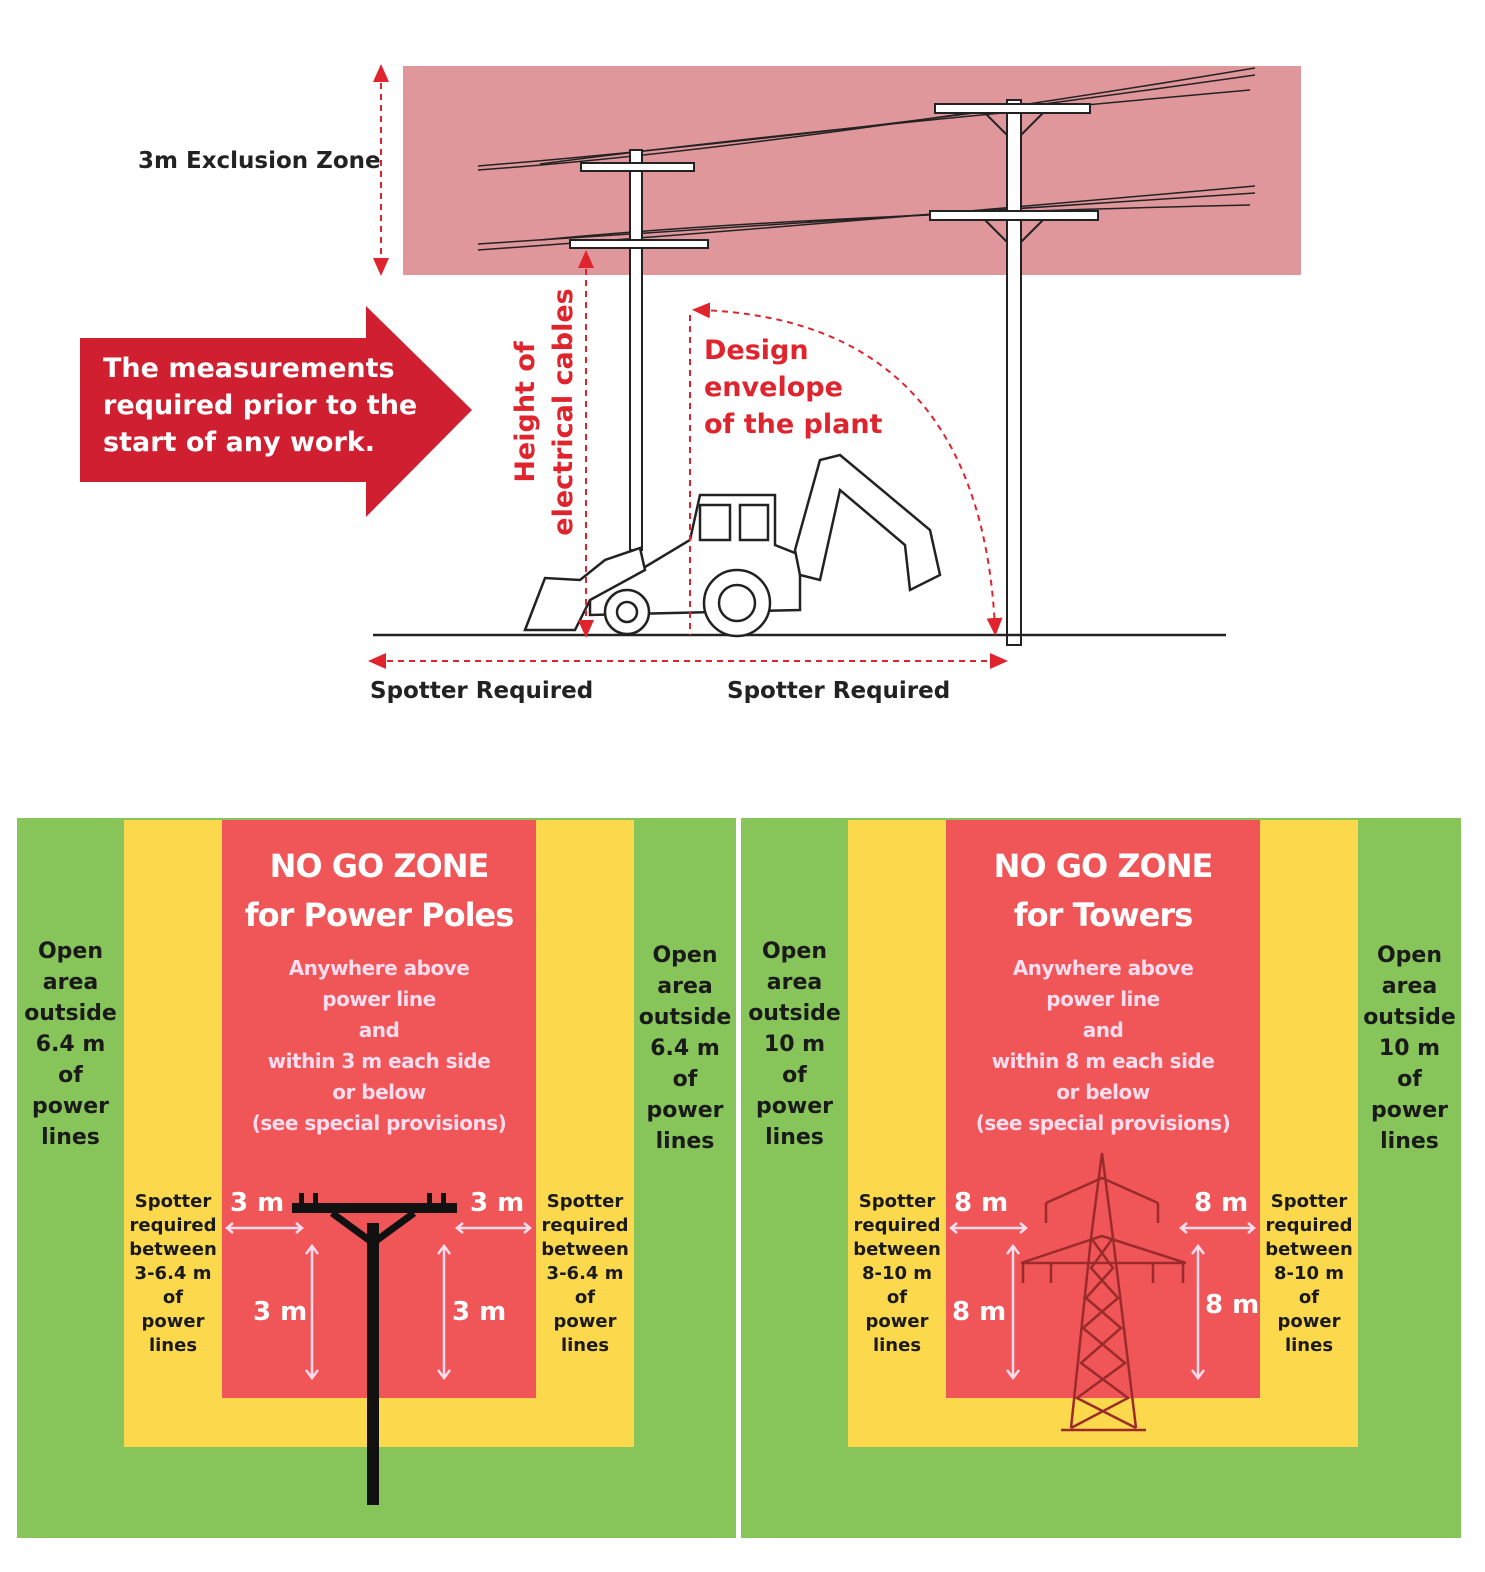  What do you see at coordinates (563, 412) in the screenshot?
I see `label-line: electrical cables` at bounding box center [563, 412].